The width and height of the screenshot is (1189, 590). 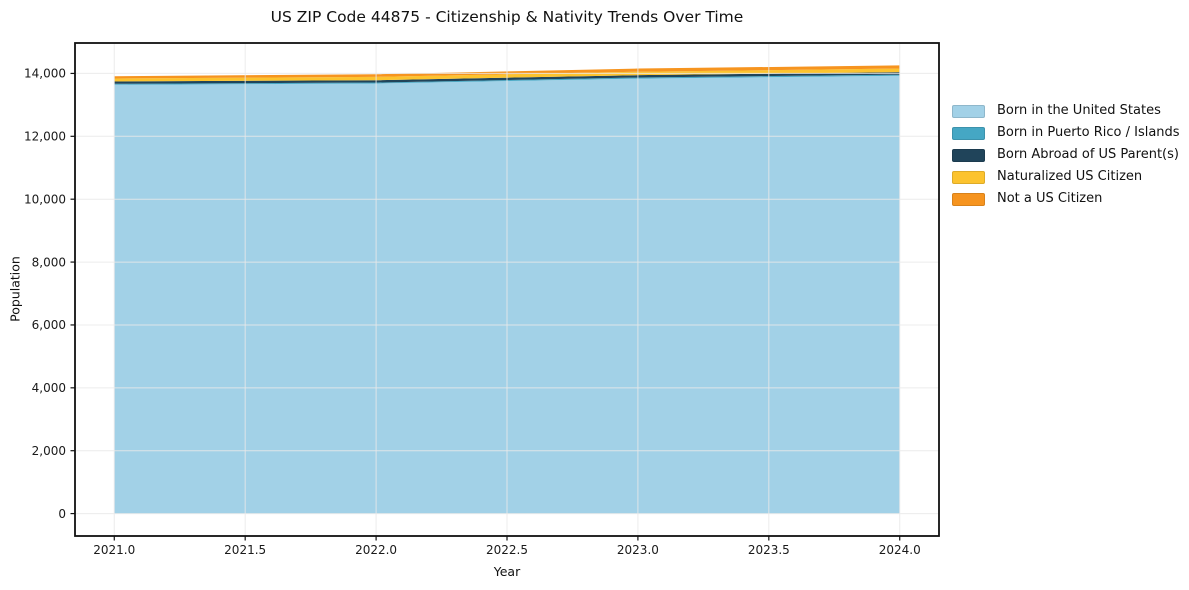 What do you see at coordinates (15, 289) in the screenshot?
I see `y-axis-label: Population` at bounding box center [15, 289].